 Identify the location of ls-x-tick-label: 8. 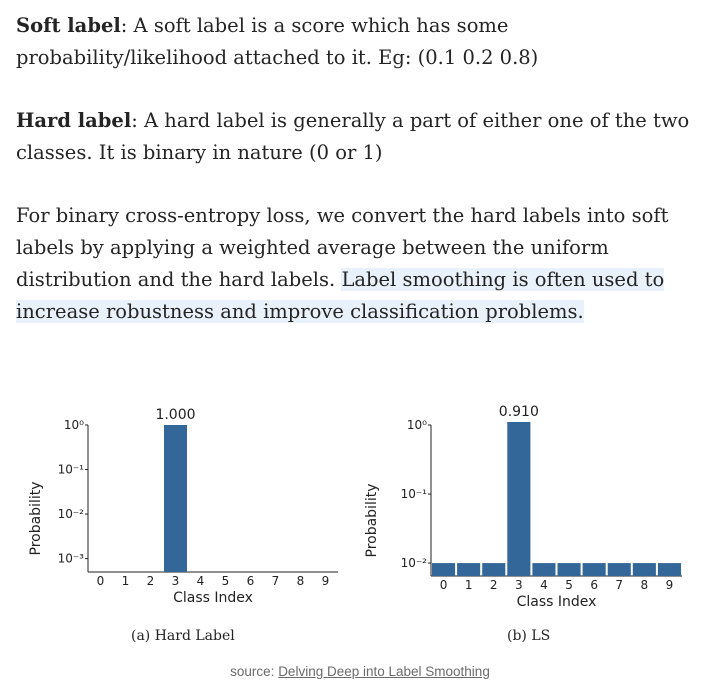
(645, 585).